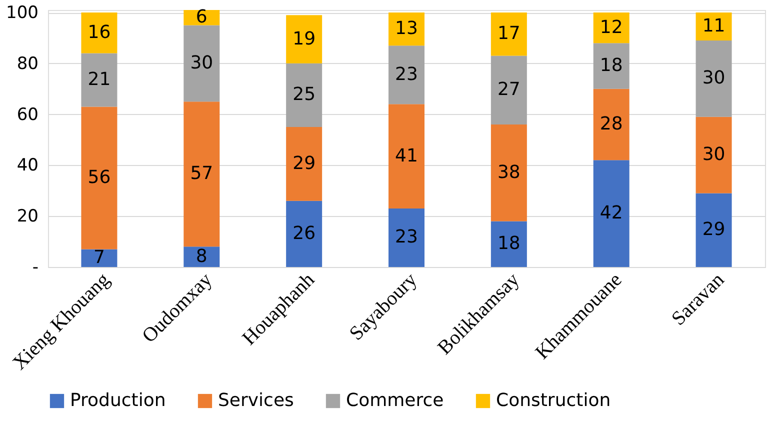 The image size is (776, 421). I want to click on y-tick-label: -, so click(35, 268).